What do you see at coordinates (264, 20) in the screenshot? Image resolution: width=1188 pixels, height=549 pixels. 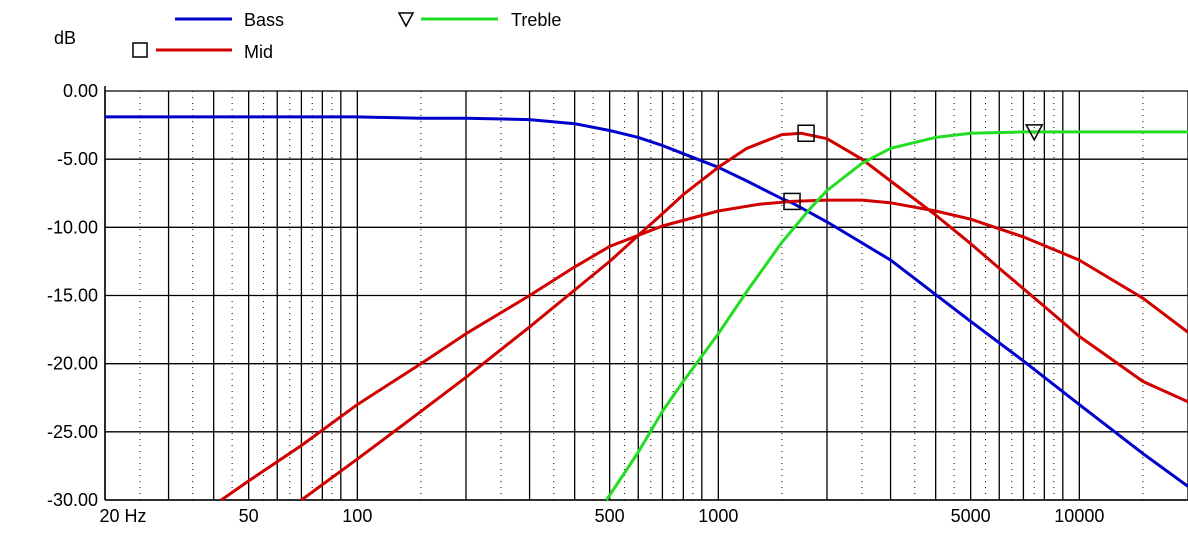 I see `legend-label-bass: Bass` at bounding box center [264, 20].